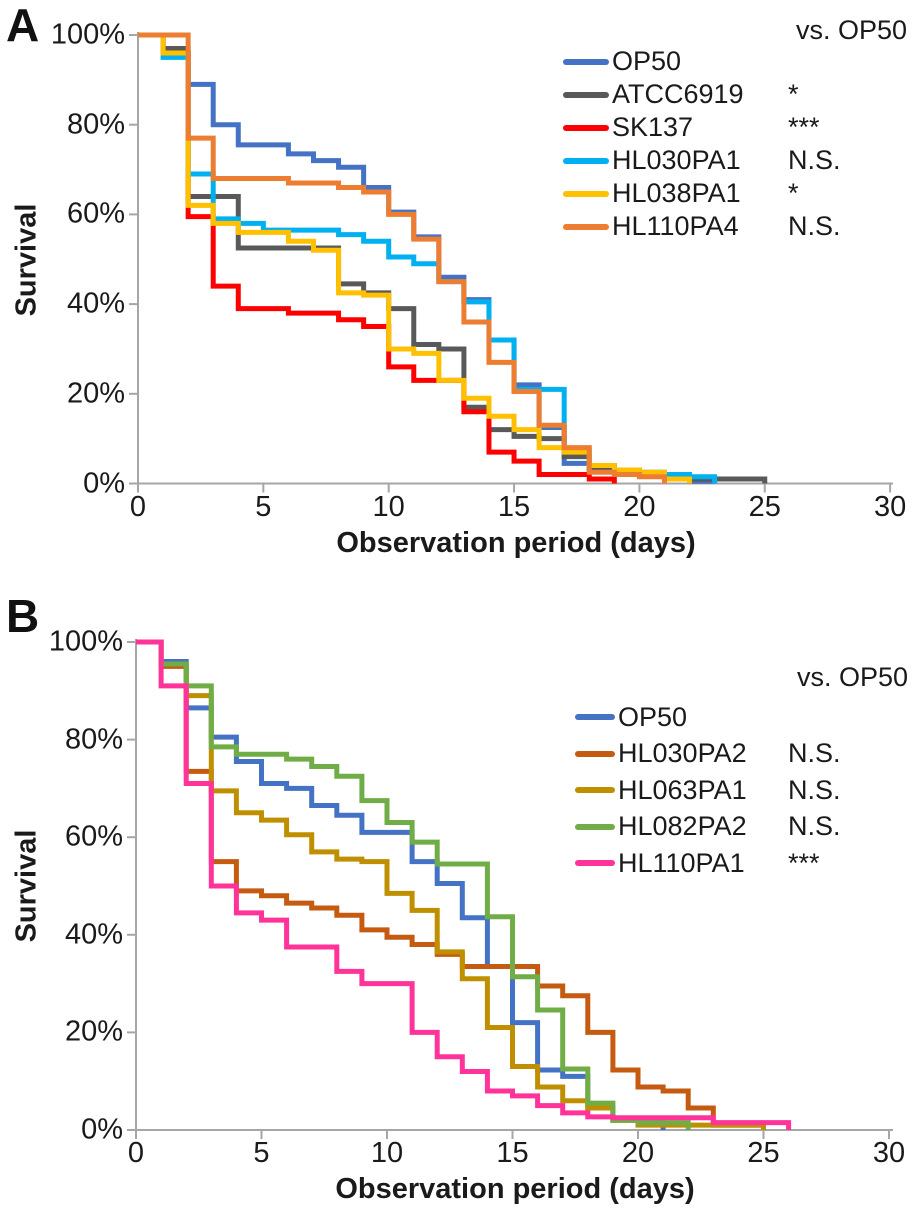 This screenshot has height=1218, width=912. Describe the element at coordinates (23, 616) in the screenshot. I see `panel-b-letter: B` at that location.